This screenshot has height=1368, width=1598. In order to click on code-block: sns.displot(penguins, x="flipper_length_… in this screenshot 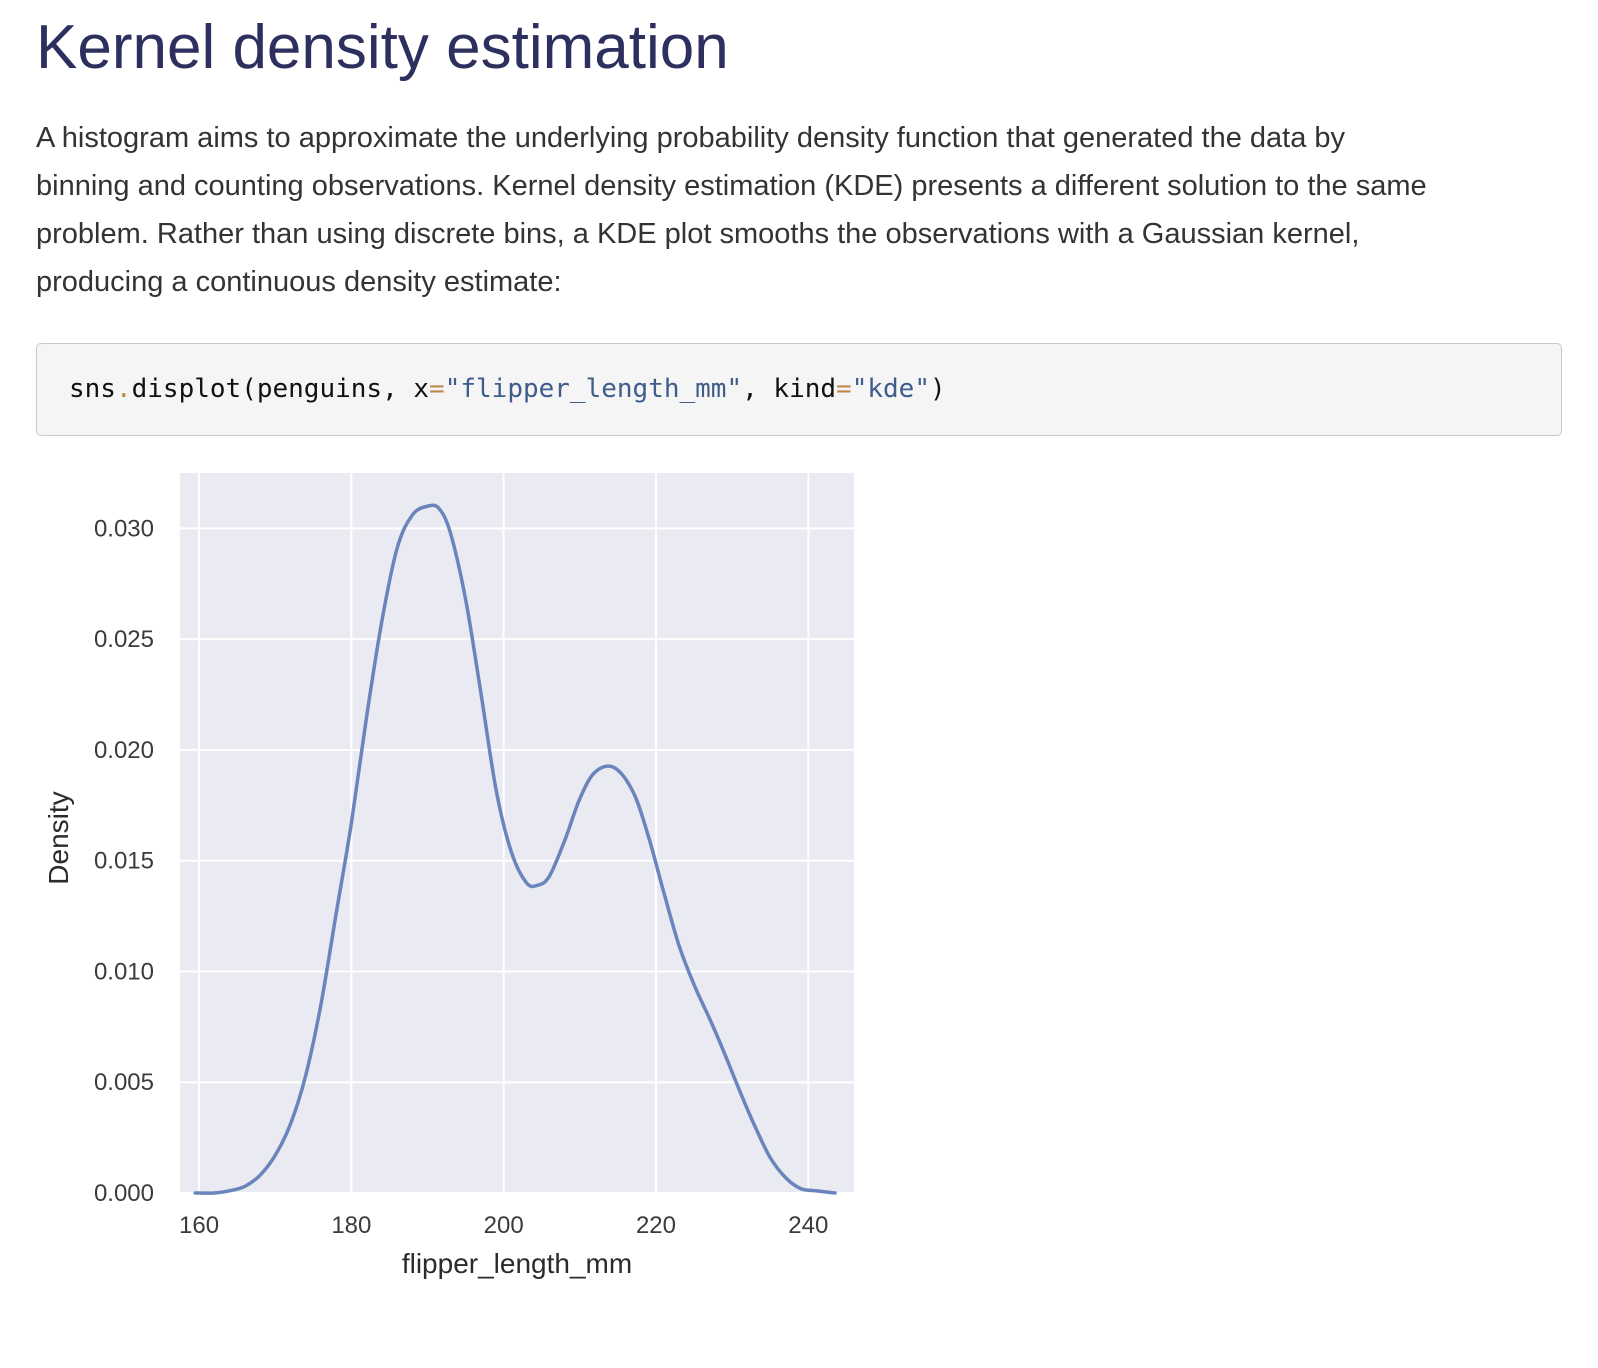, I will do `click(799, 389)`.